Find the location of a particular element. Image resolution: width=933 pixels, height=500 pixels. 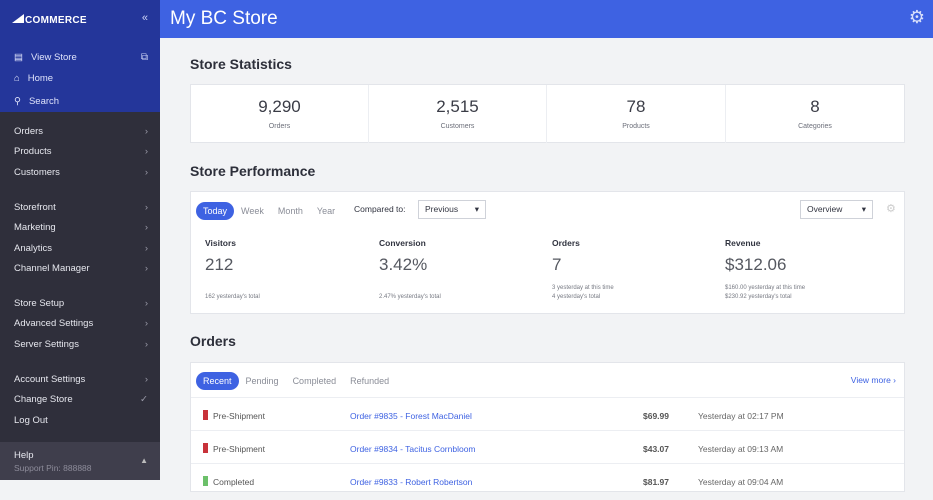

settings-icon: ⚙ is located at coordinates (891, 209).